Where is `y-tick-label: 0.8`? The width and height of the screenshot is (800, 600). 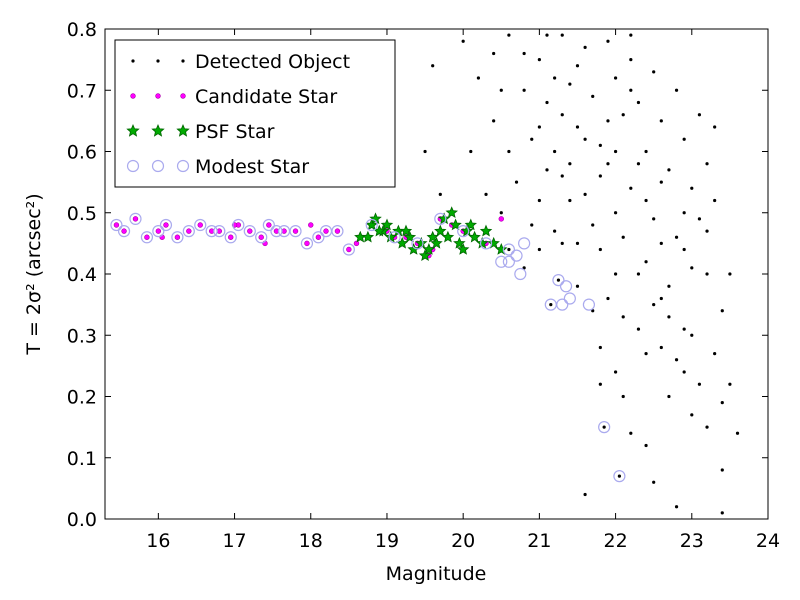
y-tick-label: 0.8 is located at coordinates (82, 30).